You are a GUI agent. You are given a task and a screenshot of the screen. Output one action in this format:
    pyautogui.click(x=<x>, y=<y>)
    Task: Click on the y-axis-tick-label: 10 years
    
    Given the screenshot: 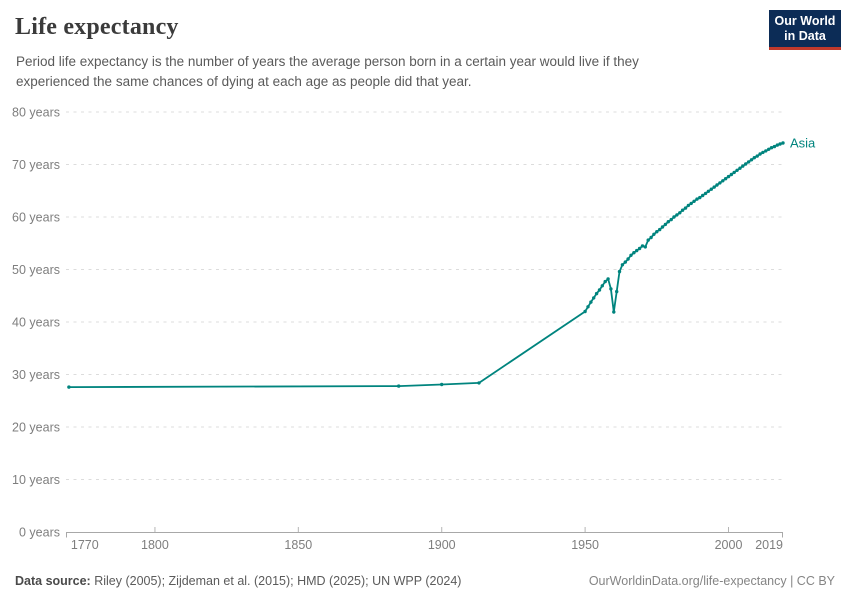 What is the action you would take?
    pyautogui.click(x=36, y=480)
    